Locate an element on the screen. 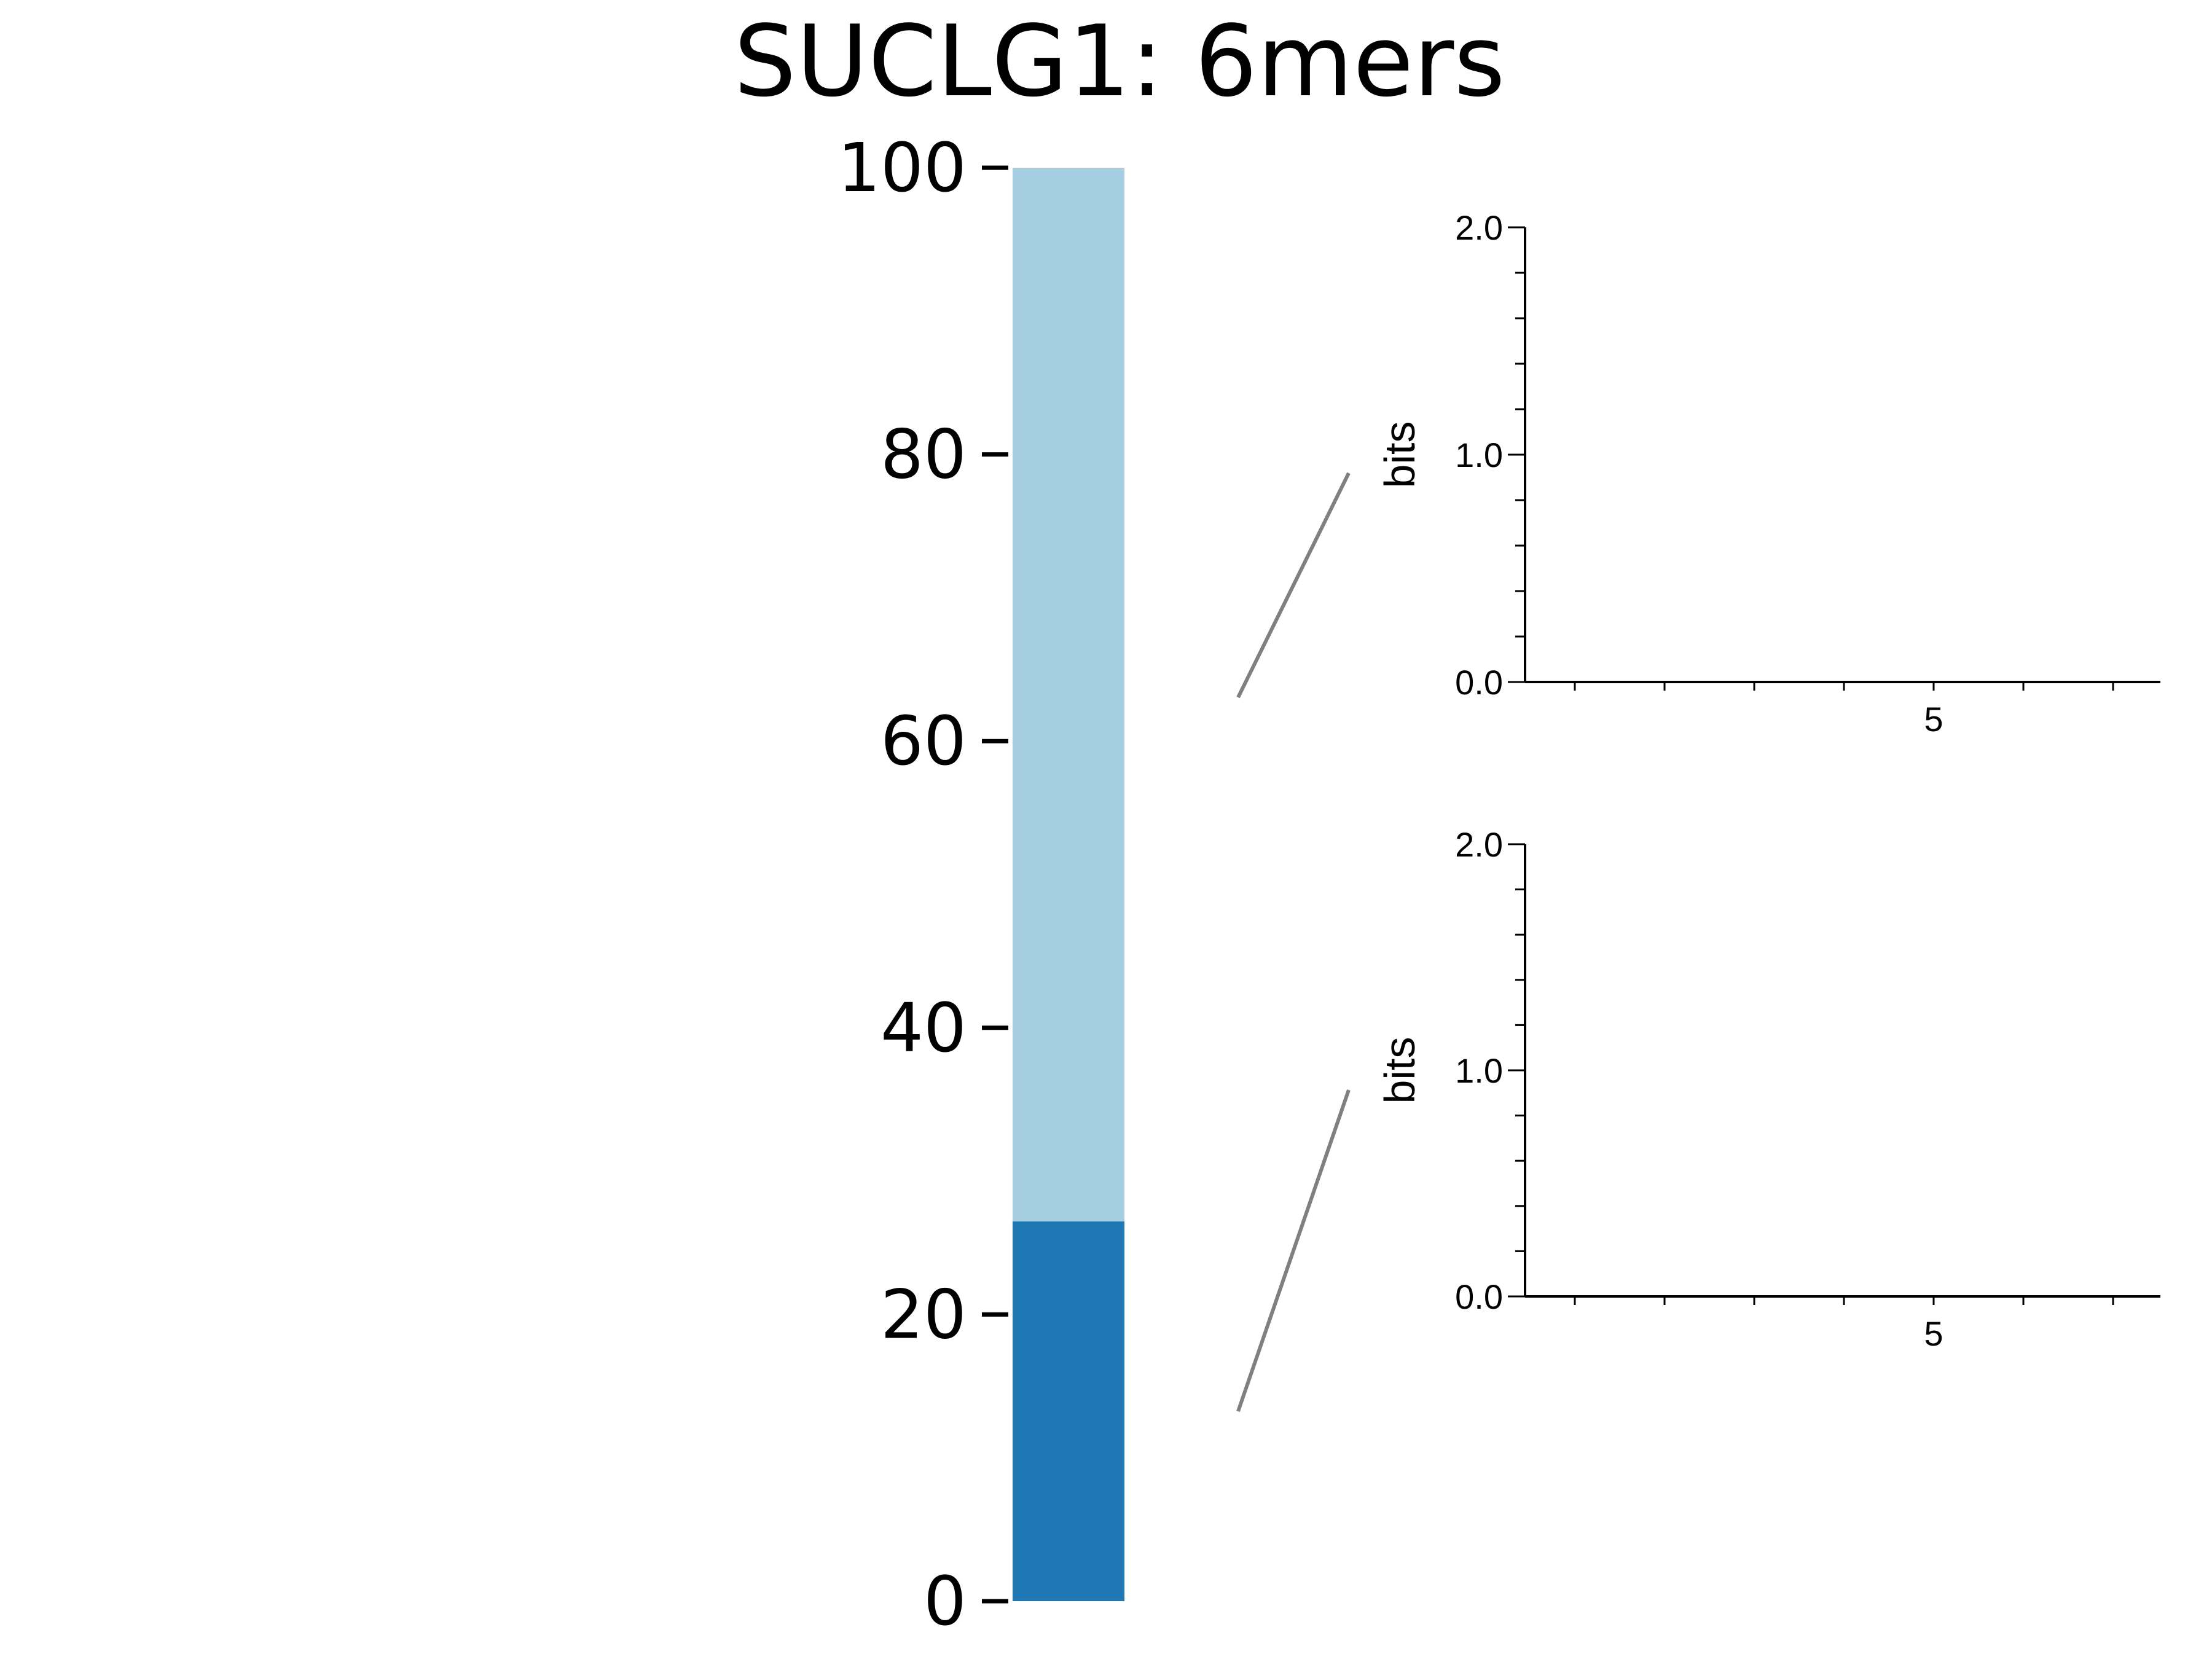  chart-title: SUCLG1: 6mers is located at coordinates (1119, 61).